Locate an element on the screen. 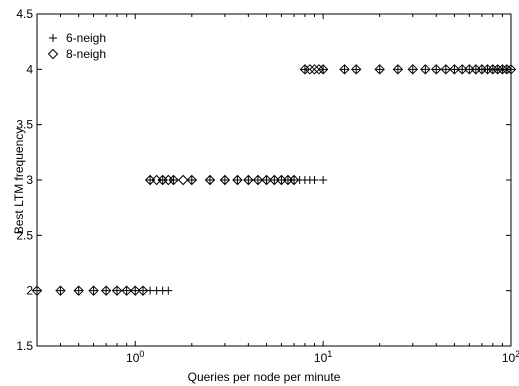 The image size is (519, 386). x-axis-title: Queries per node per minute is located at coordinates (264, 377).